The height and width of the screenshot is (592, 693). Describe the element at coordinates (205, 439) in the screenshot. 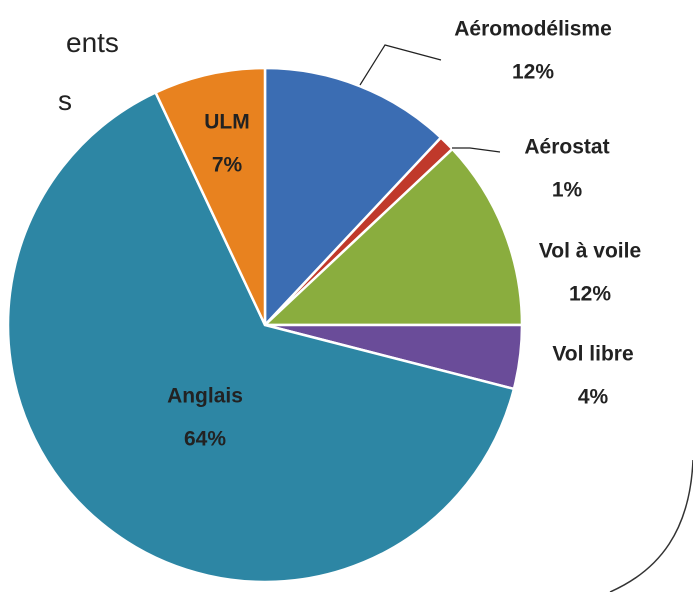

I see `value-label: 64%` at that location.